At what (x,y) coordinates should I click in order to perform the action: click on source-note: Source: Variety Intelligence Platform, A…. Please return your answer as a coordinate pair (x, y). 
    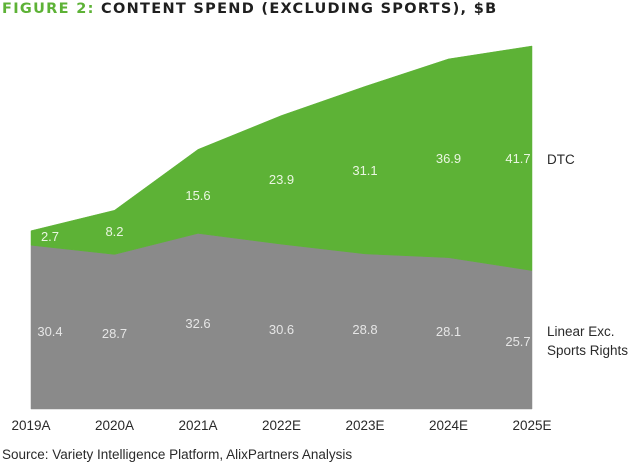
    Looking at the image, I should click on (177, 454).